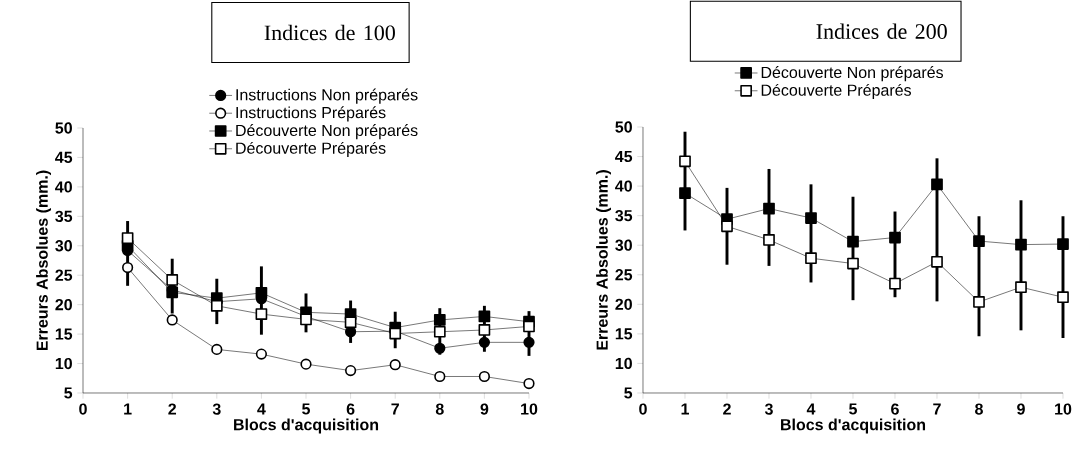 The width and height of the screenshot is (1076, 464). What do you see at coordinates (329, 32) in the screenshot?
I see `chart-title: Indices de 100` at bounding box center [329, 32].